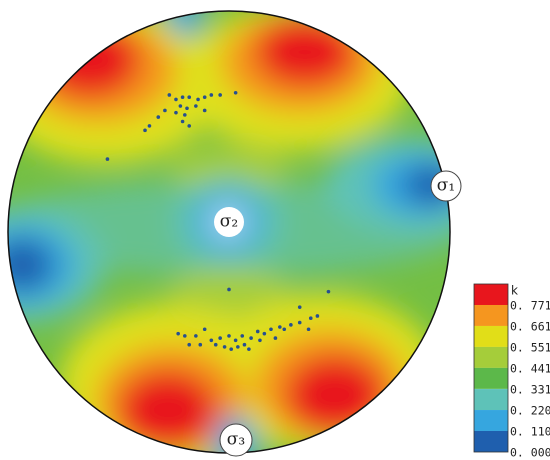 This screenshot has width=550, height=460. Describe the element at coordinates (530, 326) in the screenshot. I see `colorbar-tick-label: 0. 661` at that location.